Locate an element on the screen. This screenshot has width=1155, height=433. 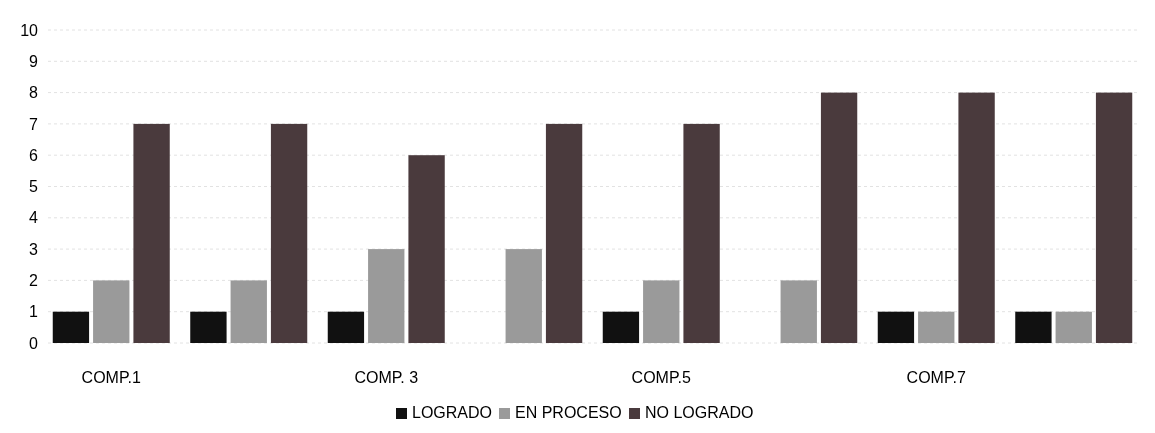
y-tick-label: 5 is located at coordinates (34, 187).